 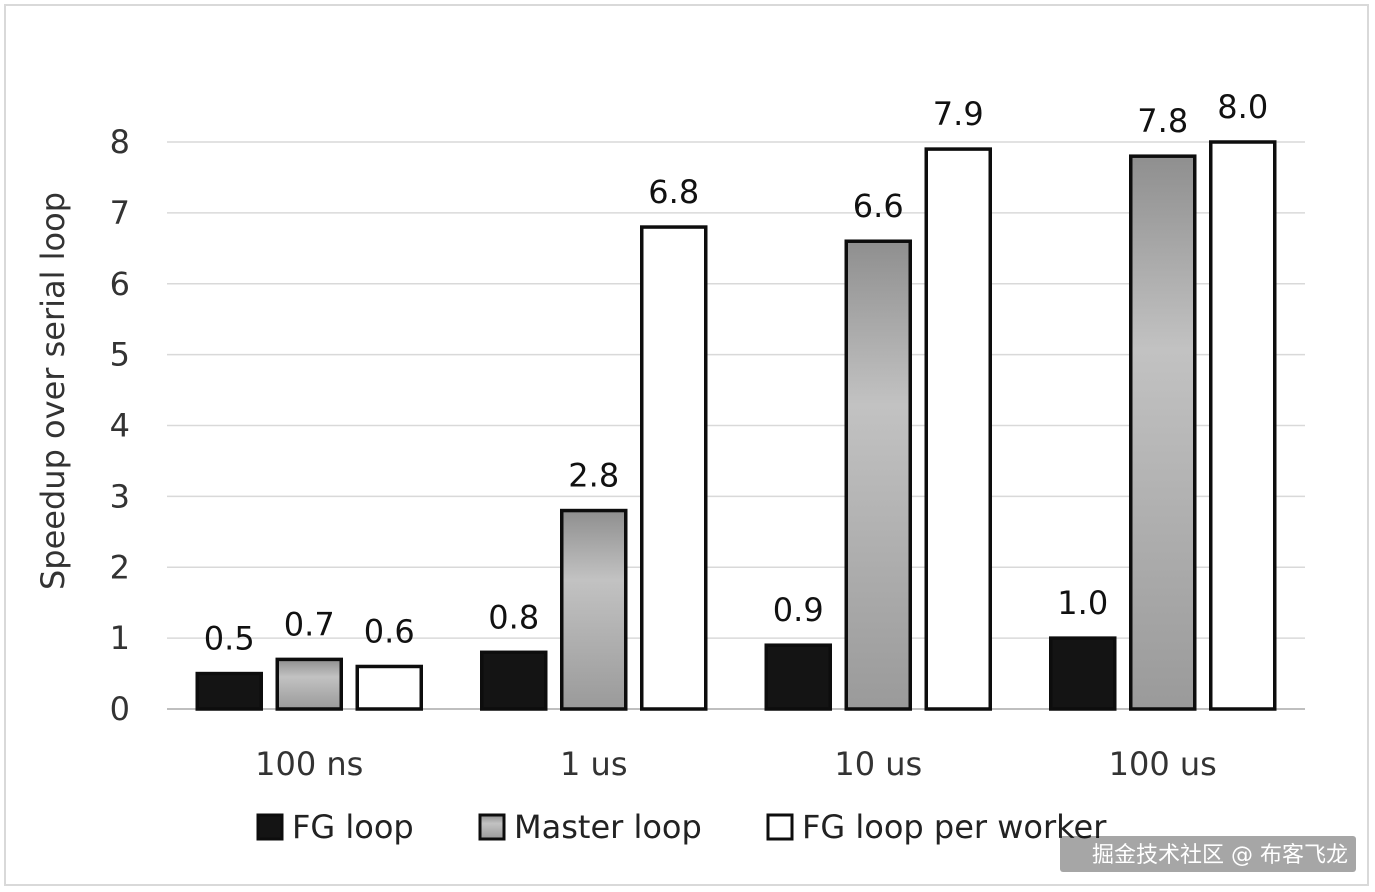 What do you see at coordinates (353, 827) in the screenshot?
I see `legend-label: FG loop` at bounding box center [353, 827].